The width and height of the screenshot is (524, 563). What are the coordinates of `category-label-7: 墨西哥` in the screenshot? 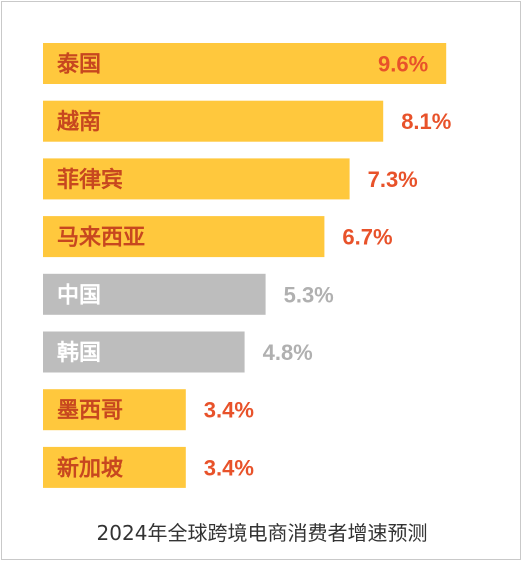 It's located at (90, 411).